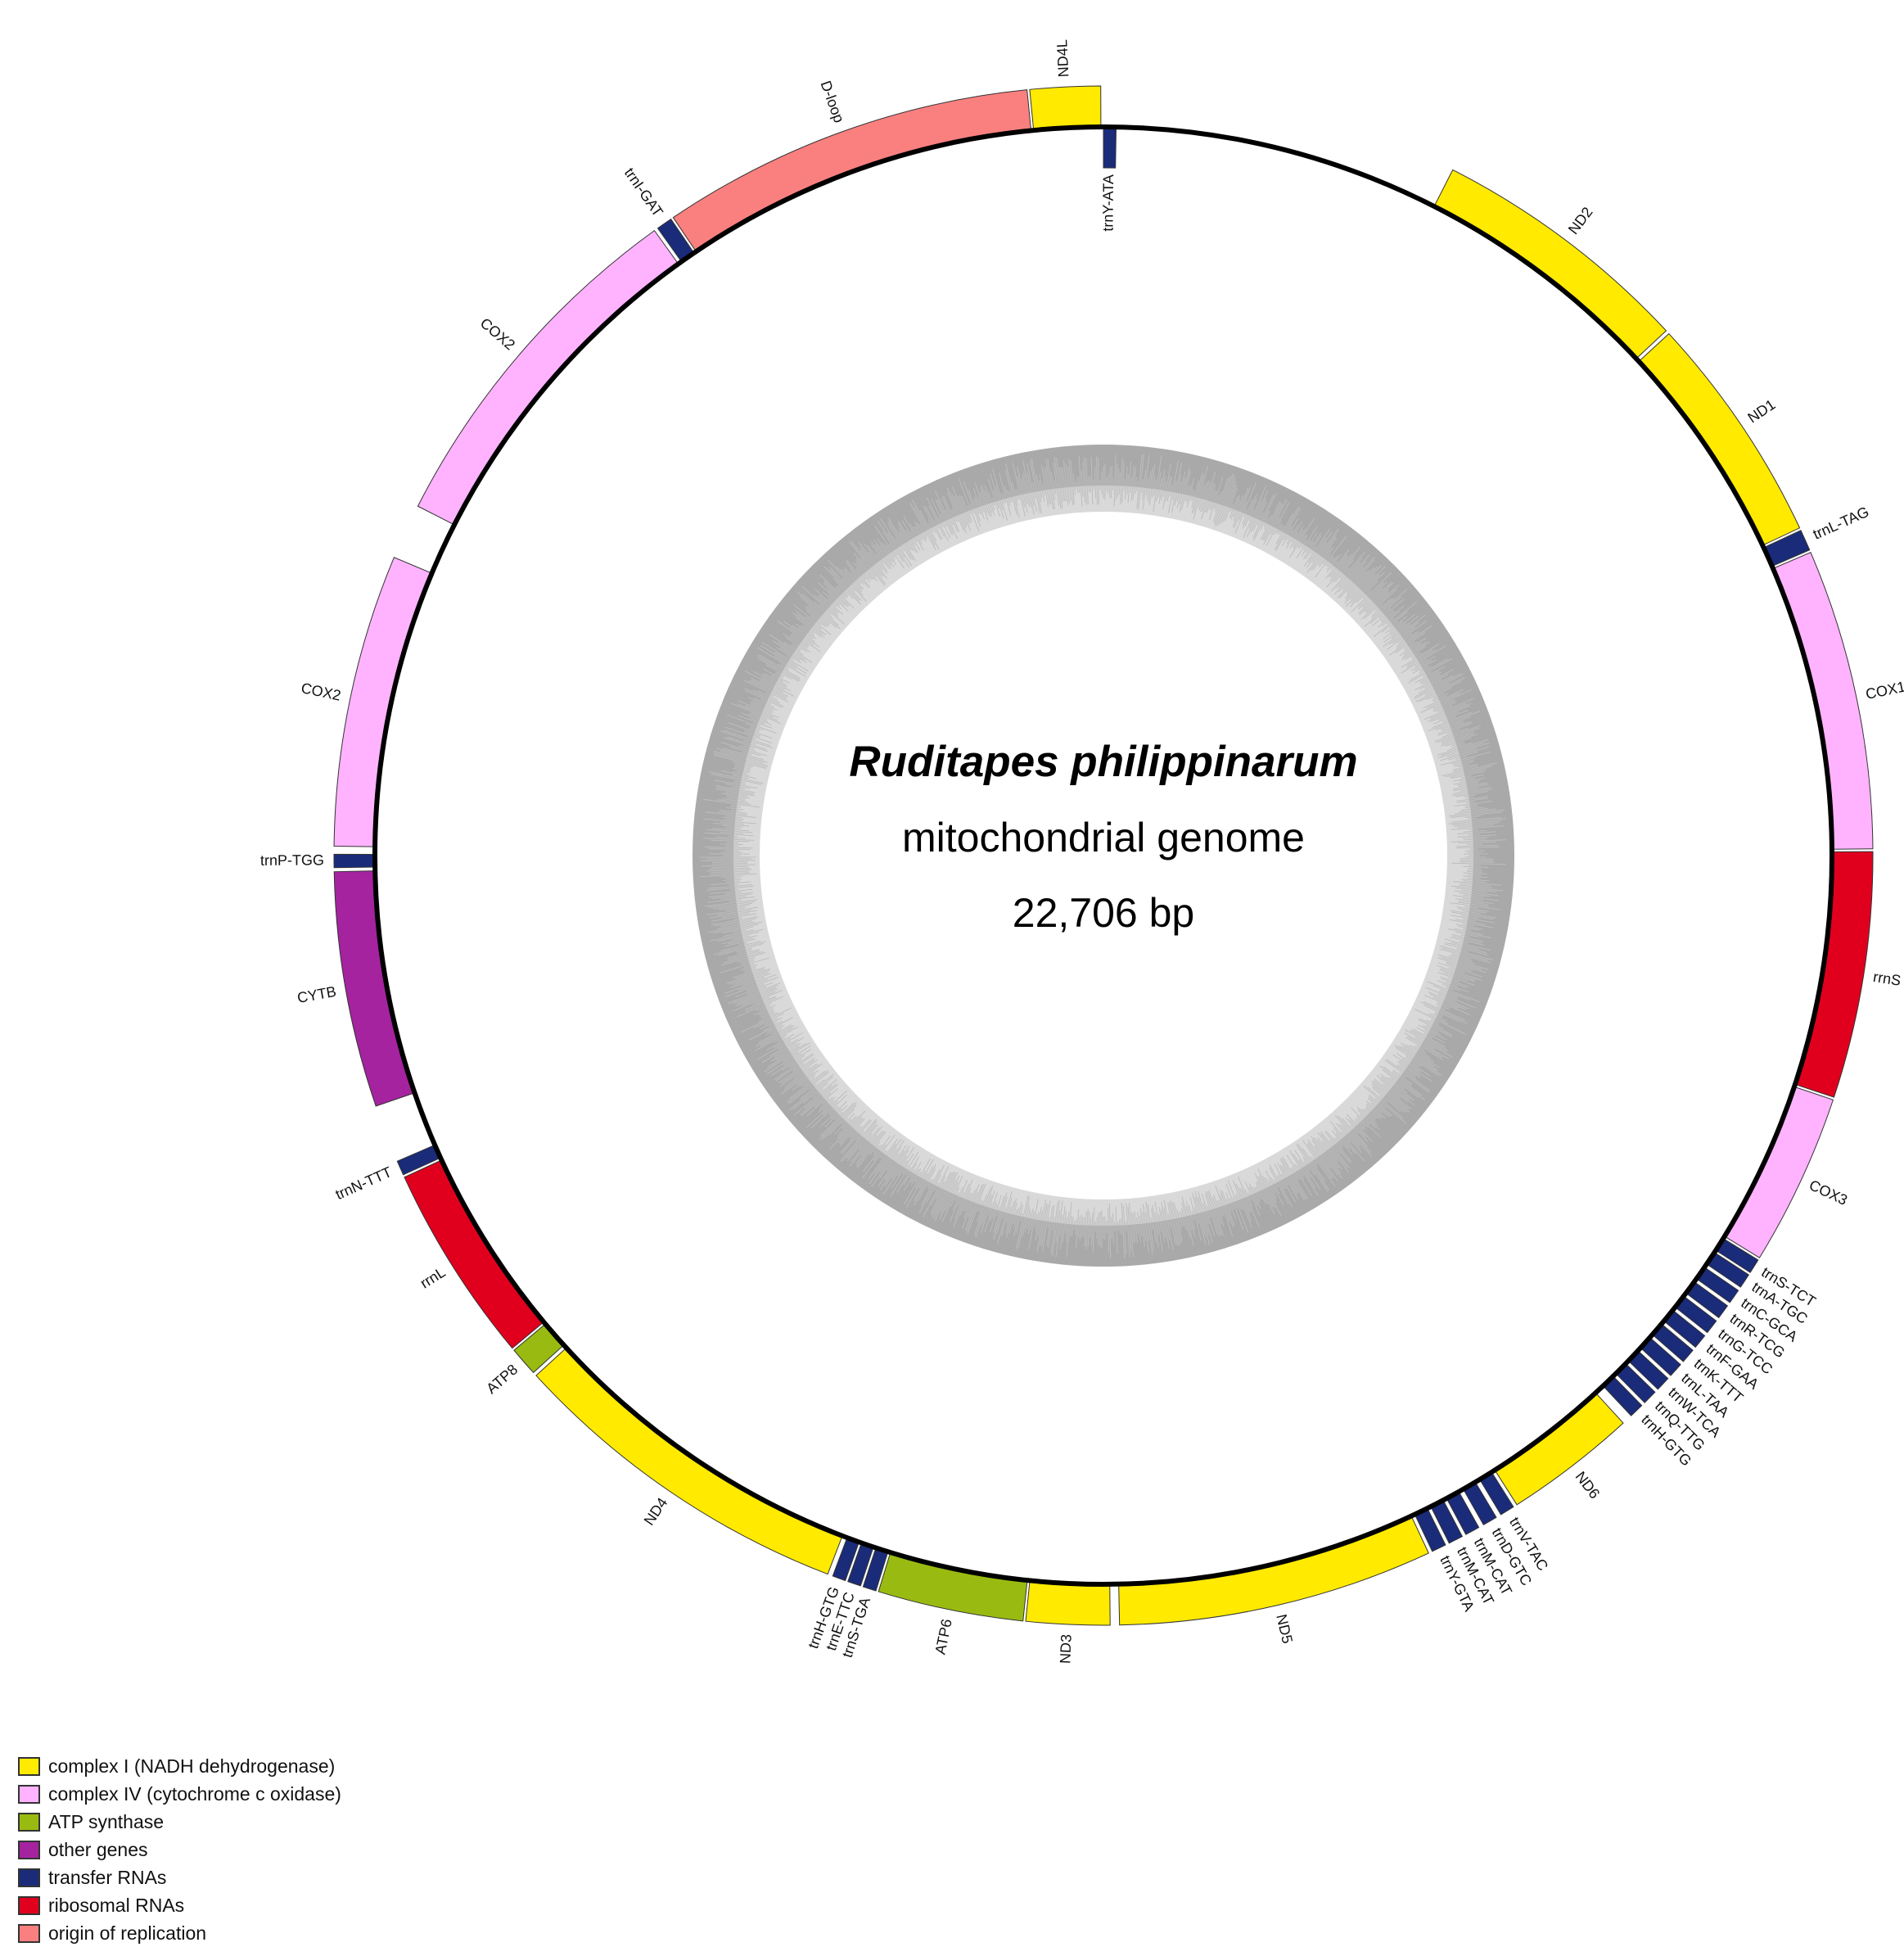 The width and height of the screenshot is (1904, 1947). Describe the element at coordinates (656, 1512) in the screenshot. I see `gene-label: ND4` at that location.